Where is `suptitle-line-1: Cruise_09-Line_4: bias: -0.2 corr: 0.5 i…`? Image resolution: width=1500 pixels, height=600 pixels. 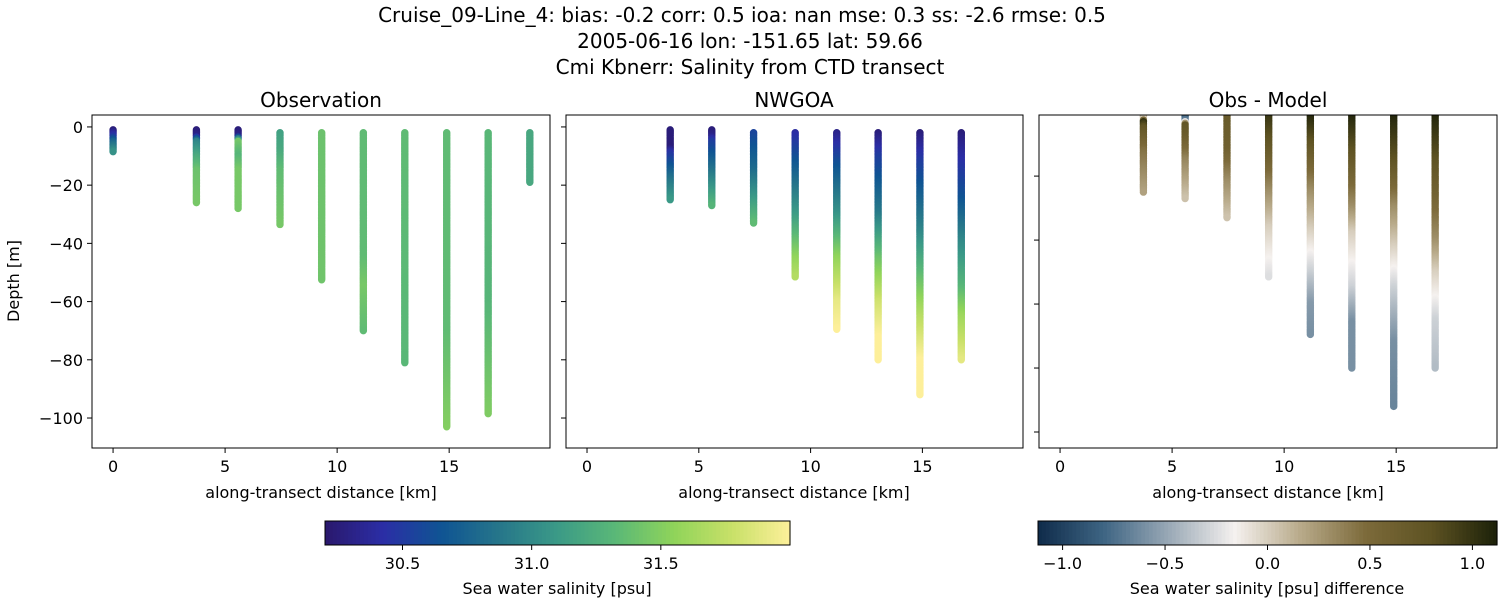 suptitle-line-1: Cruise_09-Line_4: bias: -0.2 corr: 0.5 i… is located at coordinates (742, 15).